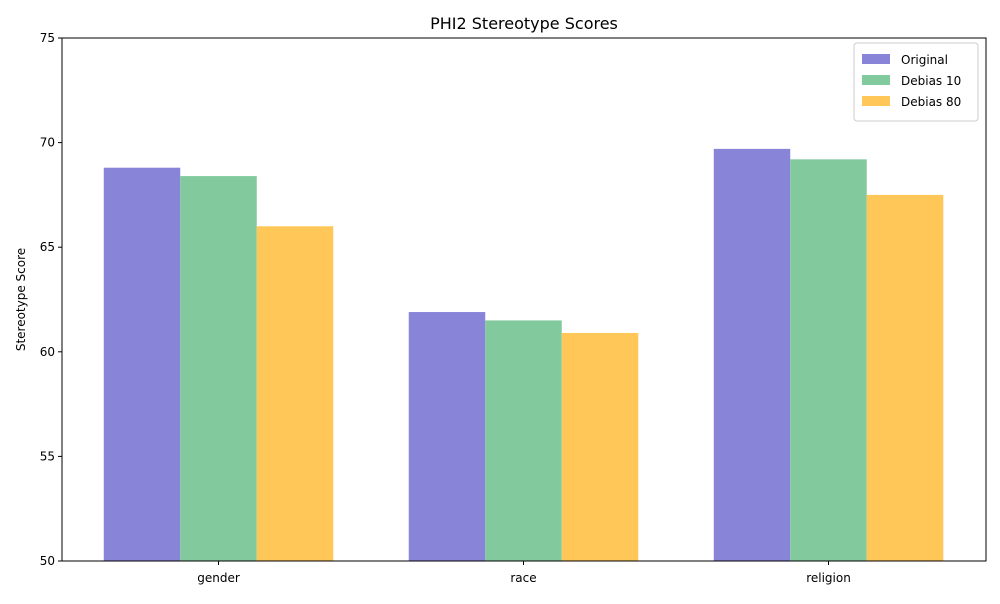 Image resolution: width=1000 pixels, height=604 pixels. I want to click on bar-original-religion, so click(752, 354).